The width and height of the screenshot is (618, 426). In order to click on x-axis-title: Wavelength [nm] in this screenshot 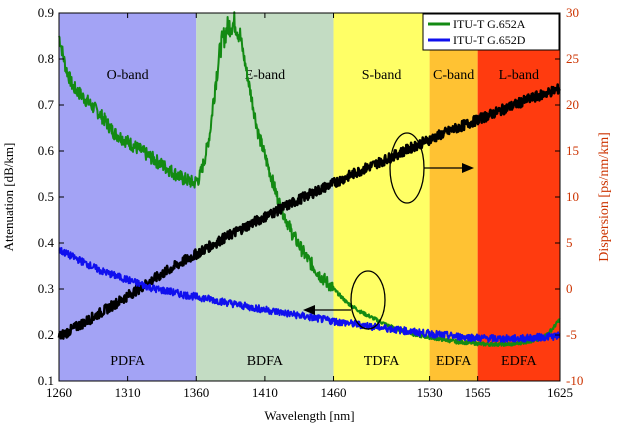, I will do `click(309, 415)`.